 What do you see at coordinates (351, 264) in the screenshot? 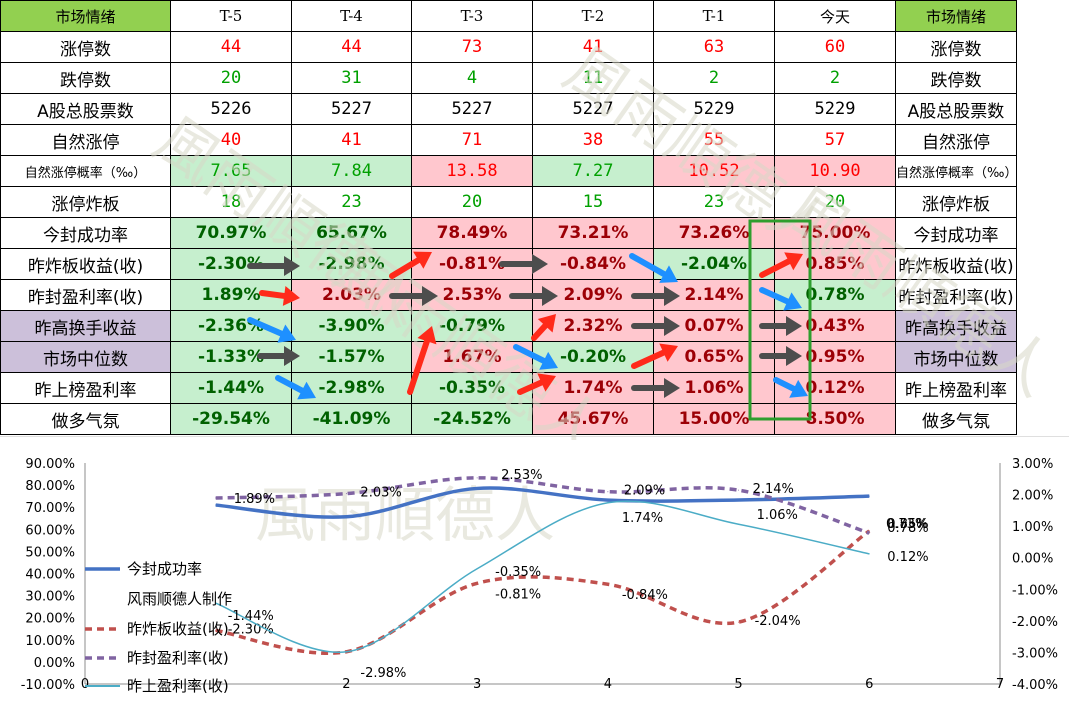
I see `table-cell: -2.98%` at bounding box center [351, 264].